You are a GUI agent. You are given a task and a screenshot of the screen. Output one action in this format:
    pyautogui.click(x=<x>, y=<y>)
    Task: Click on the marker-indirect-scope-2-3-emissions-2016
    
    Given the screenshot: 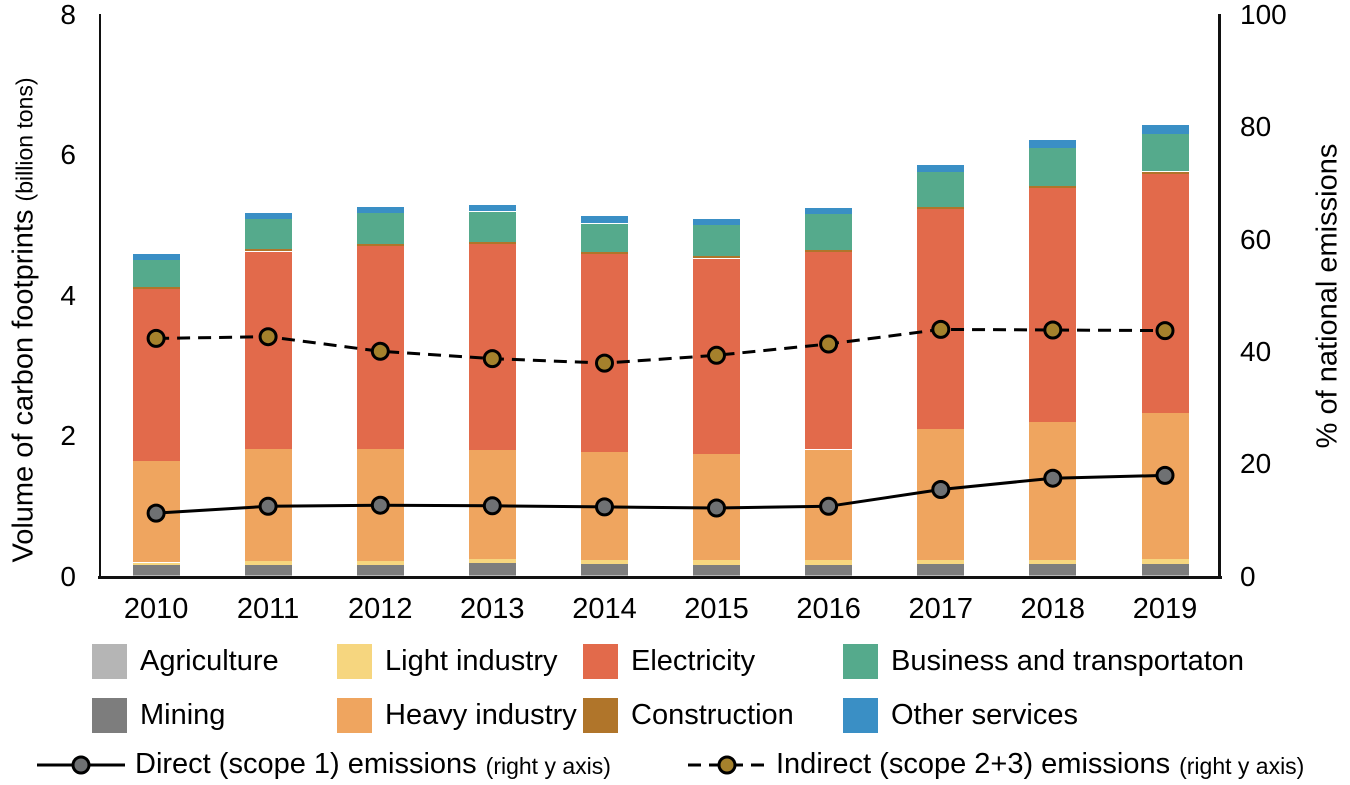 What is the action you would take?
    pyautogui.click(x=829, y=344)
    